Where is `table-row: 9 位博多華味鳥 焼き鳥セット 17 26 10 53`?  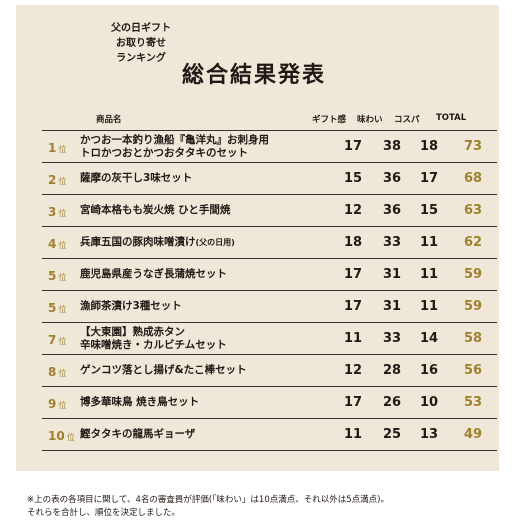
table-row: 9 位博多華味鳥 焼き鳥セット 17 26 10 53 is located at coordinates (269, 402).